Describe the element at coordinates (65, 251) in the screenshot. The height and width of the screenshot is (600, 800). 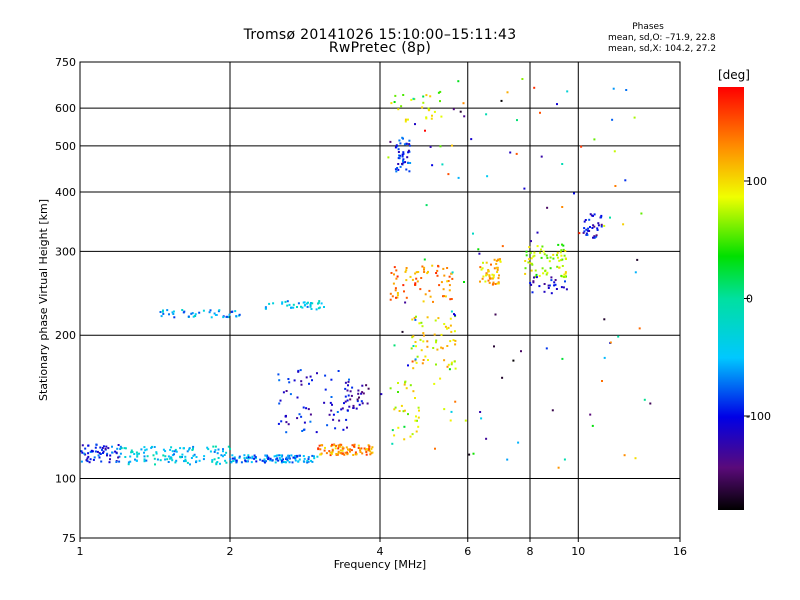
I see `y-tick-label: 300` at that location.